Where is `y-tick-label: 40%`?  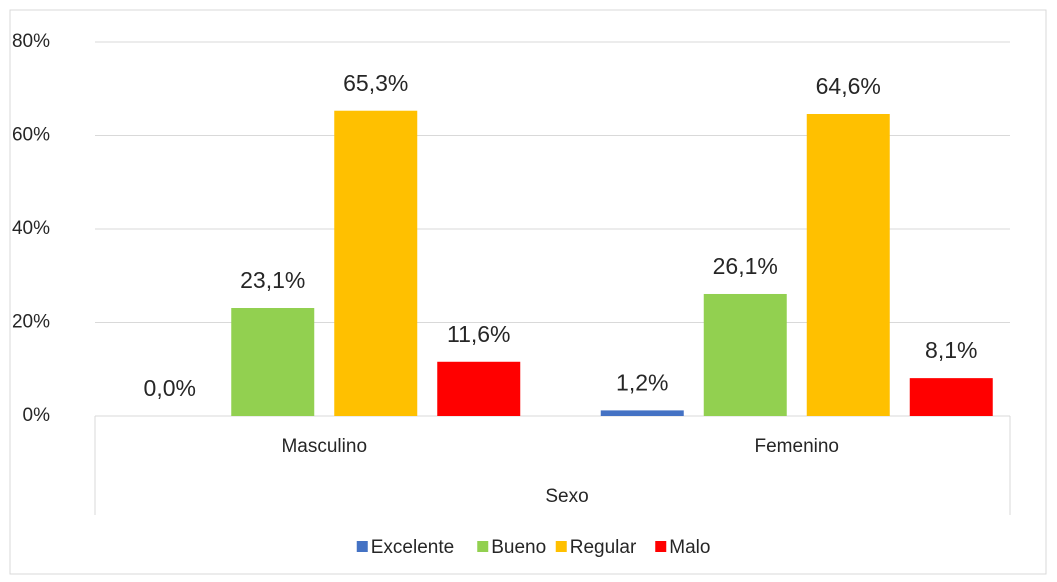 y-tick-label: 40% is located at coordinates (31, 228).